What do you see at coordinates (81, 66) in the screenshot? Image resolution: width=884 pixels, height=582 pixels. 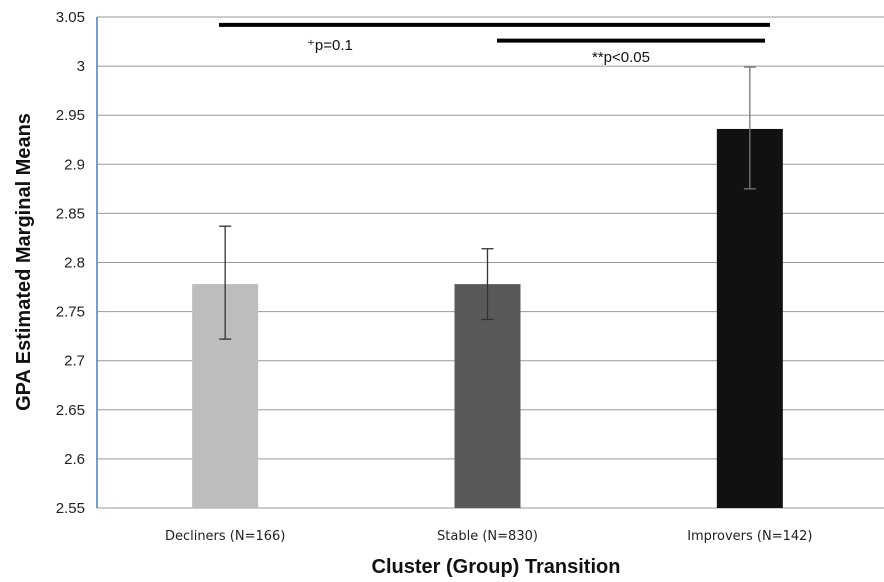 I see `y-tick-label-9: 3` at bounding box center [81, 66].